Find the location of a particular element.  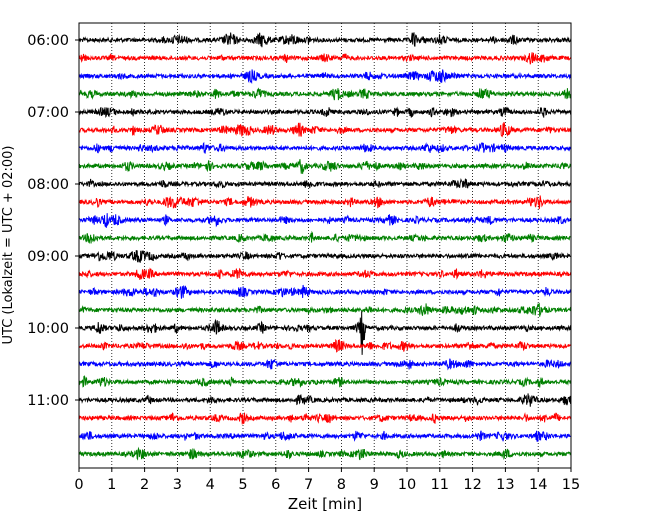

x-tick-label: 4 is located at coordinates (210, 485).